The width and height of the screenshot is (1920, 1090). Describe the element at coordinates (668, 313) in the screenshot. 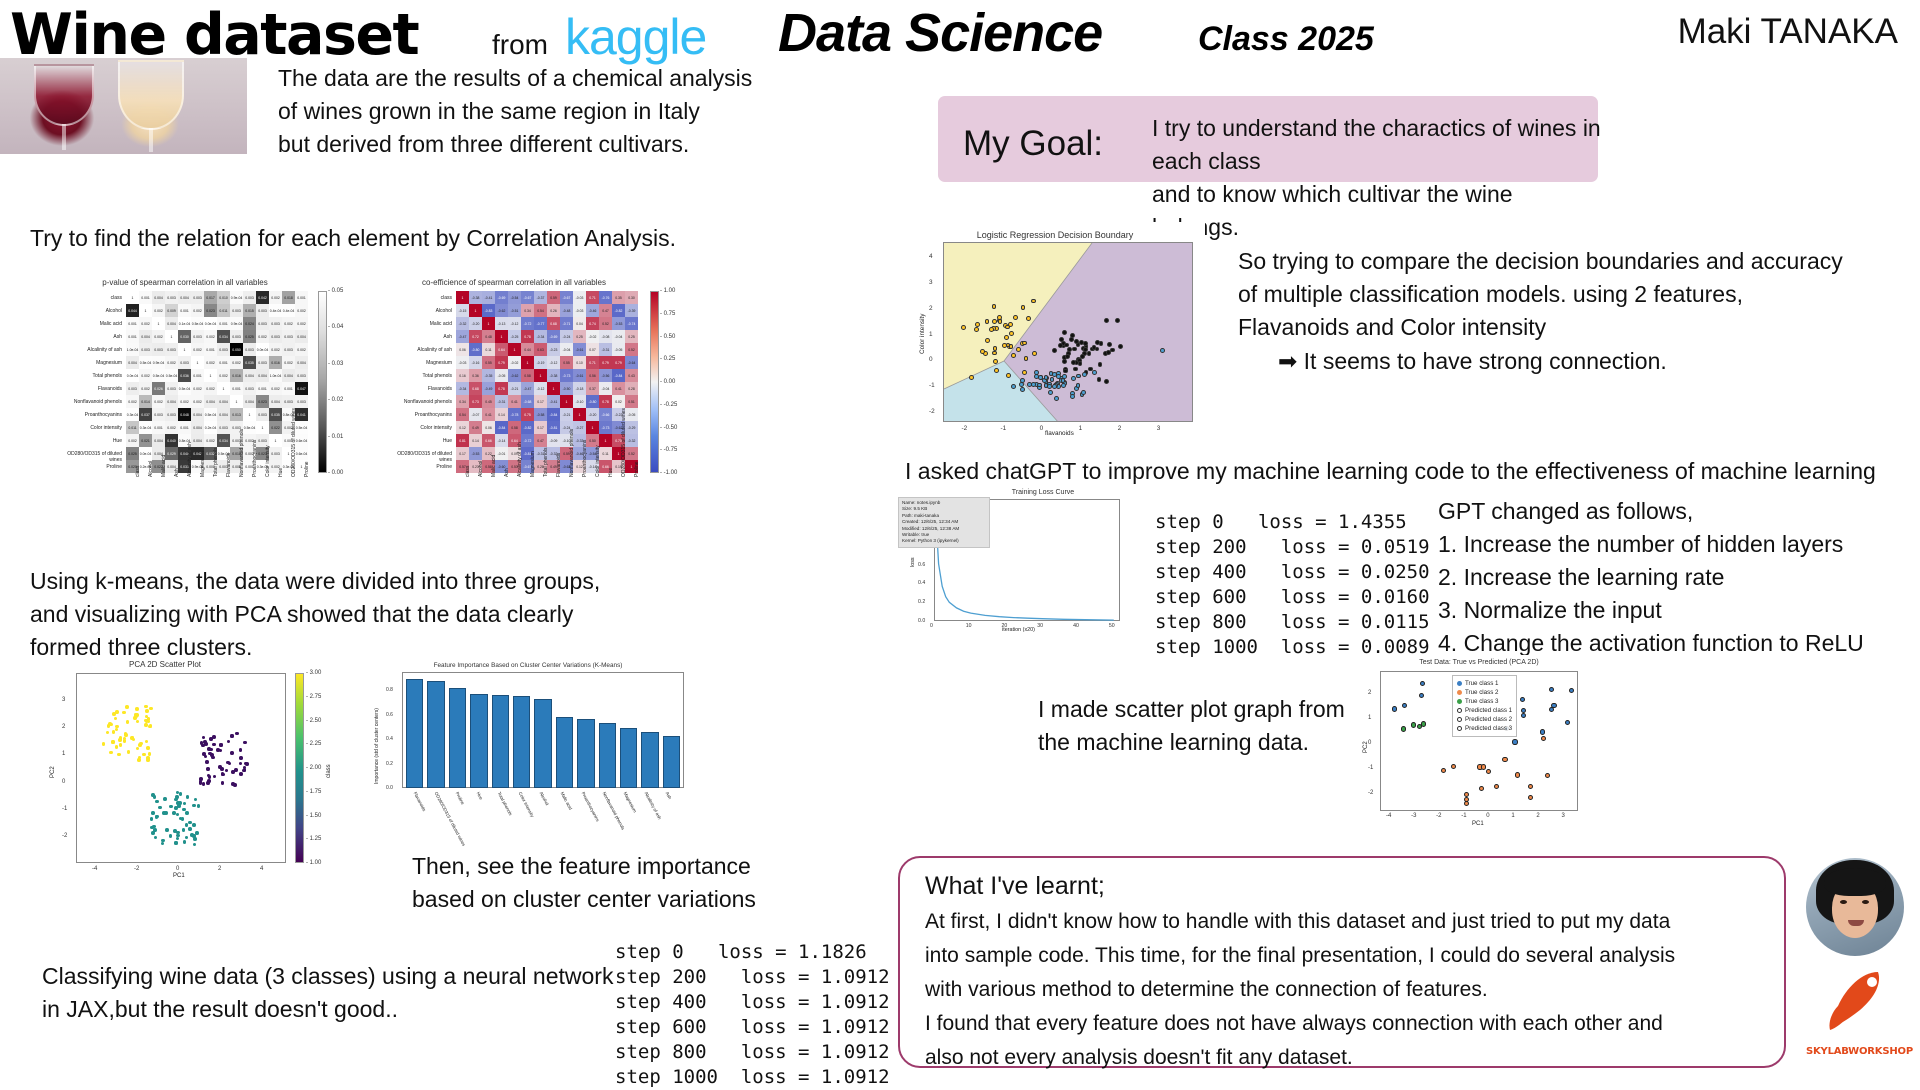

I see `colorbar-tick: - 0.75` at that location.